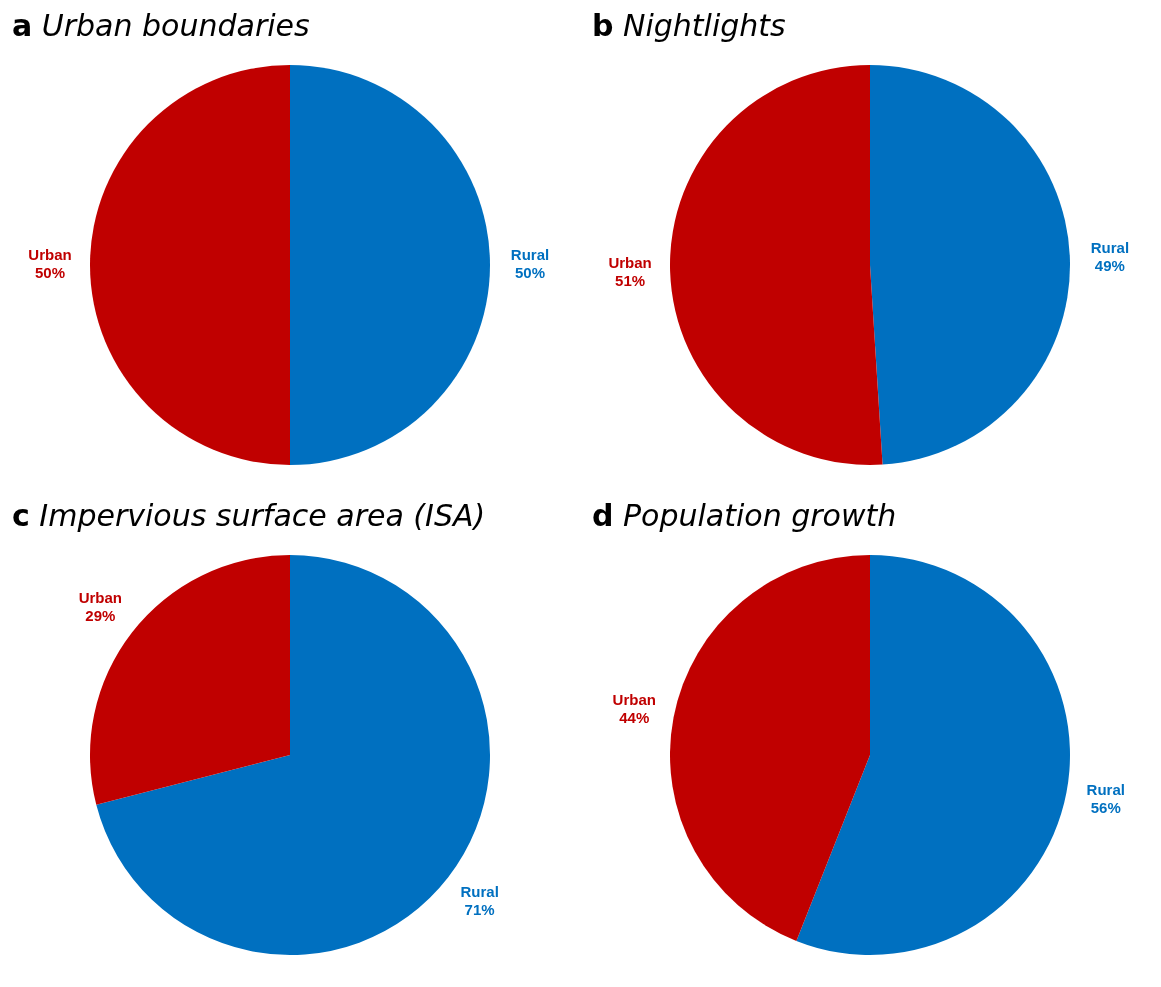 The image size is (1161, 987). I want to click on data-label: 29%, so click(100, 616).